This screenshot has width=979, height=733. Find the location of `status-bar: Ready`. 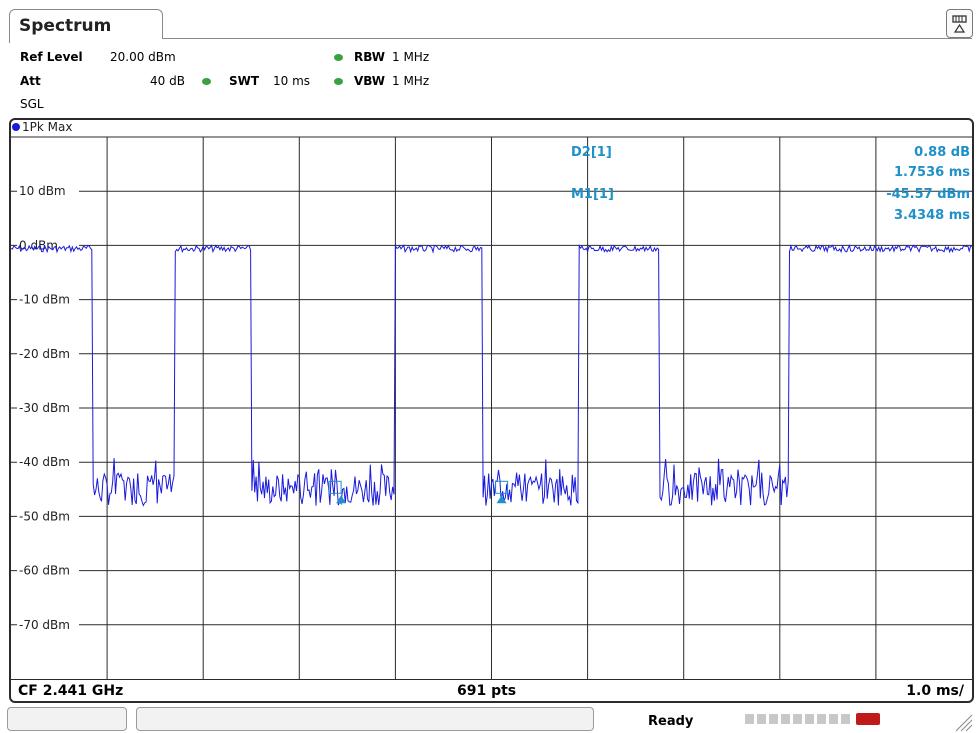

status-bar: Ready is located at coordinates (489, 719).